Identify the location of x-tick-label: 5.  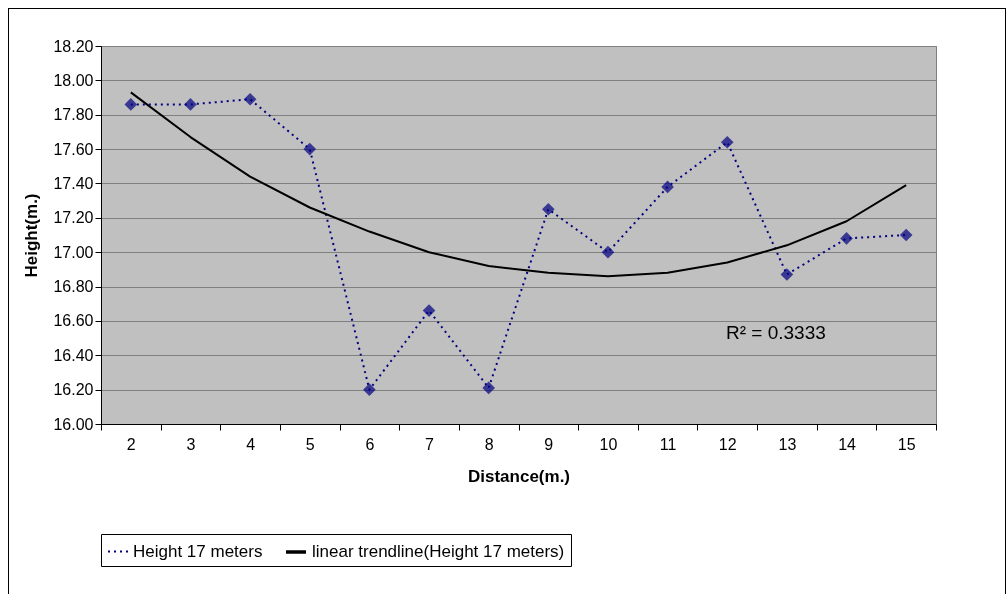
(310, 444).